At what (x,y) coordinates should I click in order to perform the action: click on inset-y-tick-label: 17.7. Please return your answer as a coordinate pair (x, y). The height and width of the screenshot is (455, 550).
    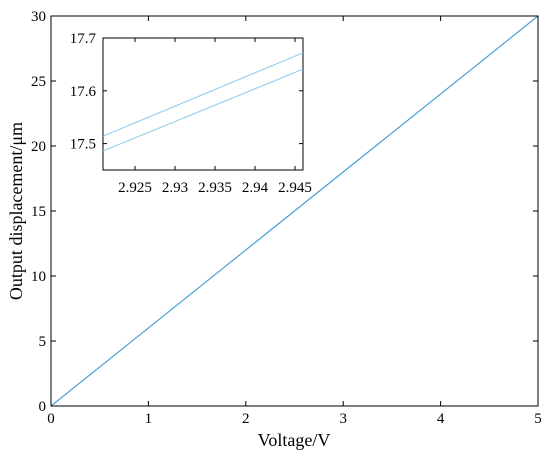
    Looking at the image, I should click on (83, 39).